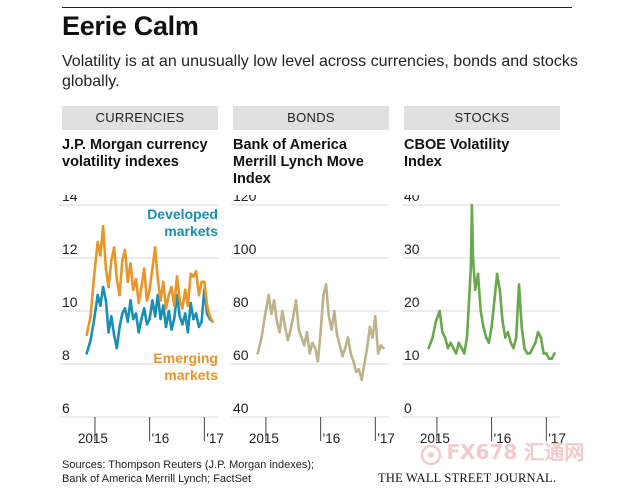 This screenshot has height=490, width=630. I want to click on series-label: Emerging, so click(185, 358).